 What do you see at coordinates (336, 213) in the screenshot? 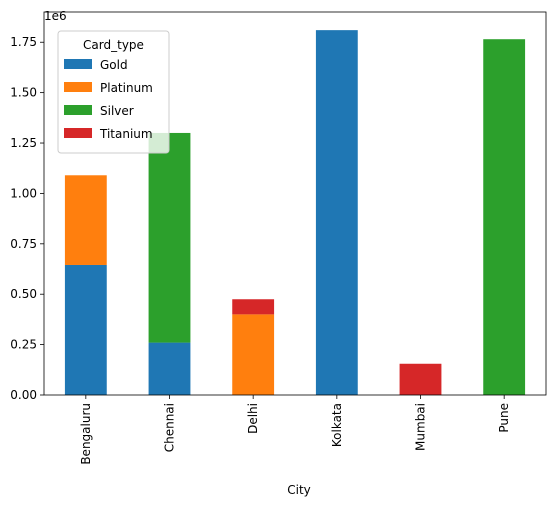
I see `bar-kolkata-gold` at bounding box center [336, 213].